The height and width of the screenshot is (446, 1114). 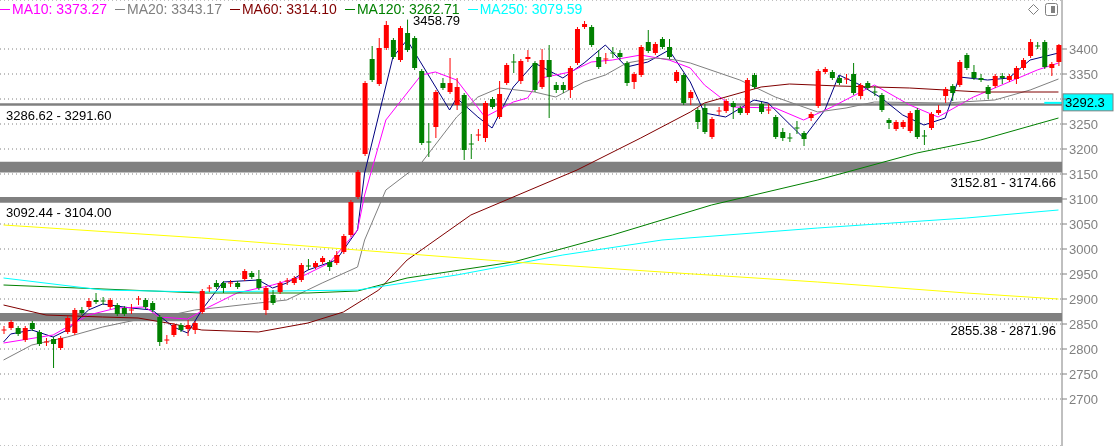 I want to click on band-label: 3286.62 - 3291.60, so click(x=59, y=115).